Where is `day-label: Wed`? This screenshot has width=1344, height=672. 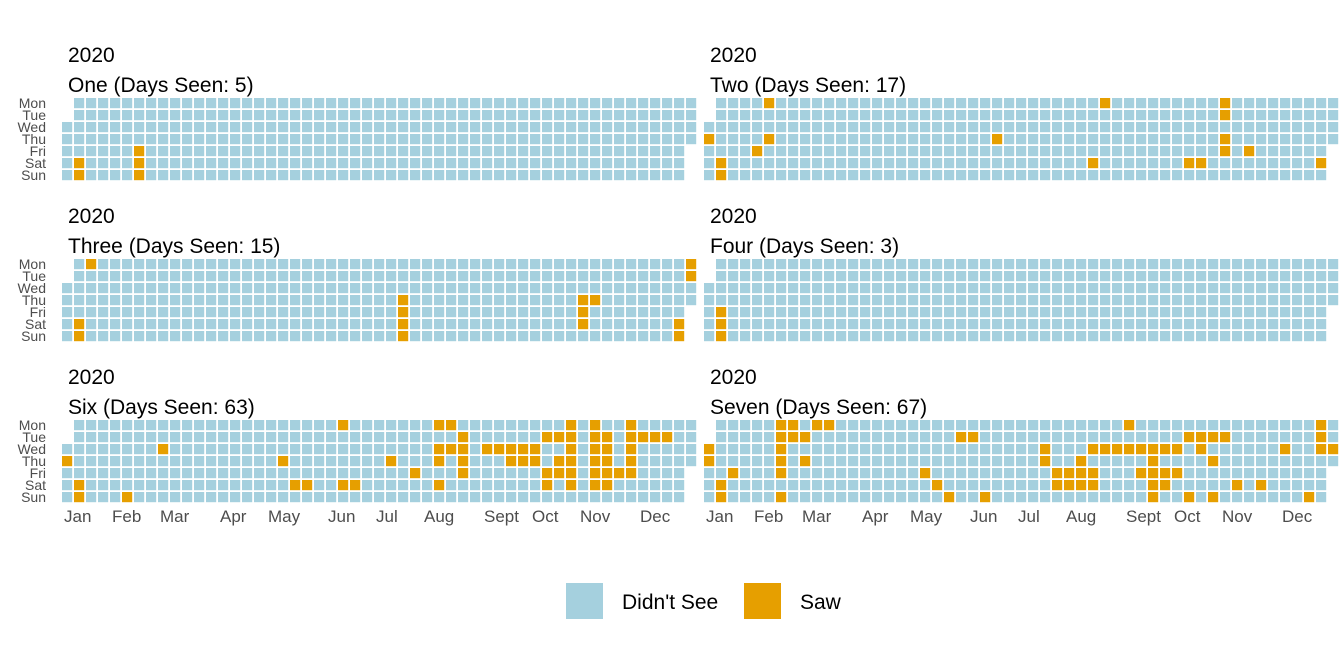 day-label: Wed is located at coordinates (31, 449).